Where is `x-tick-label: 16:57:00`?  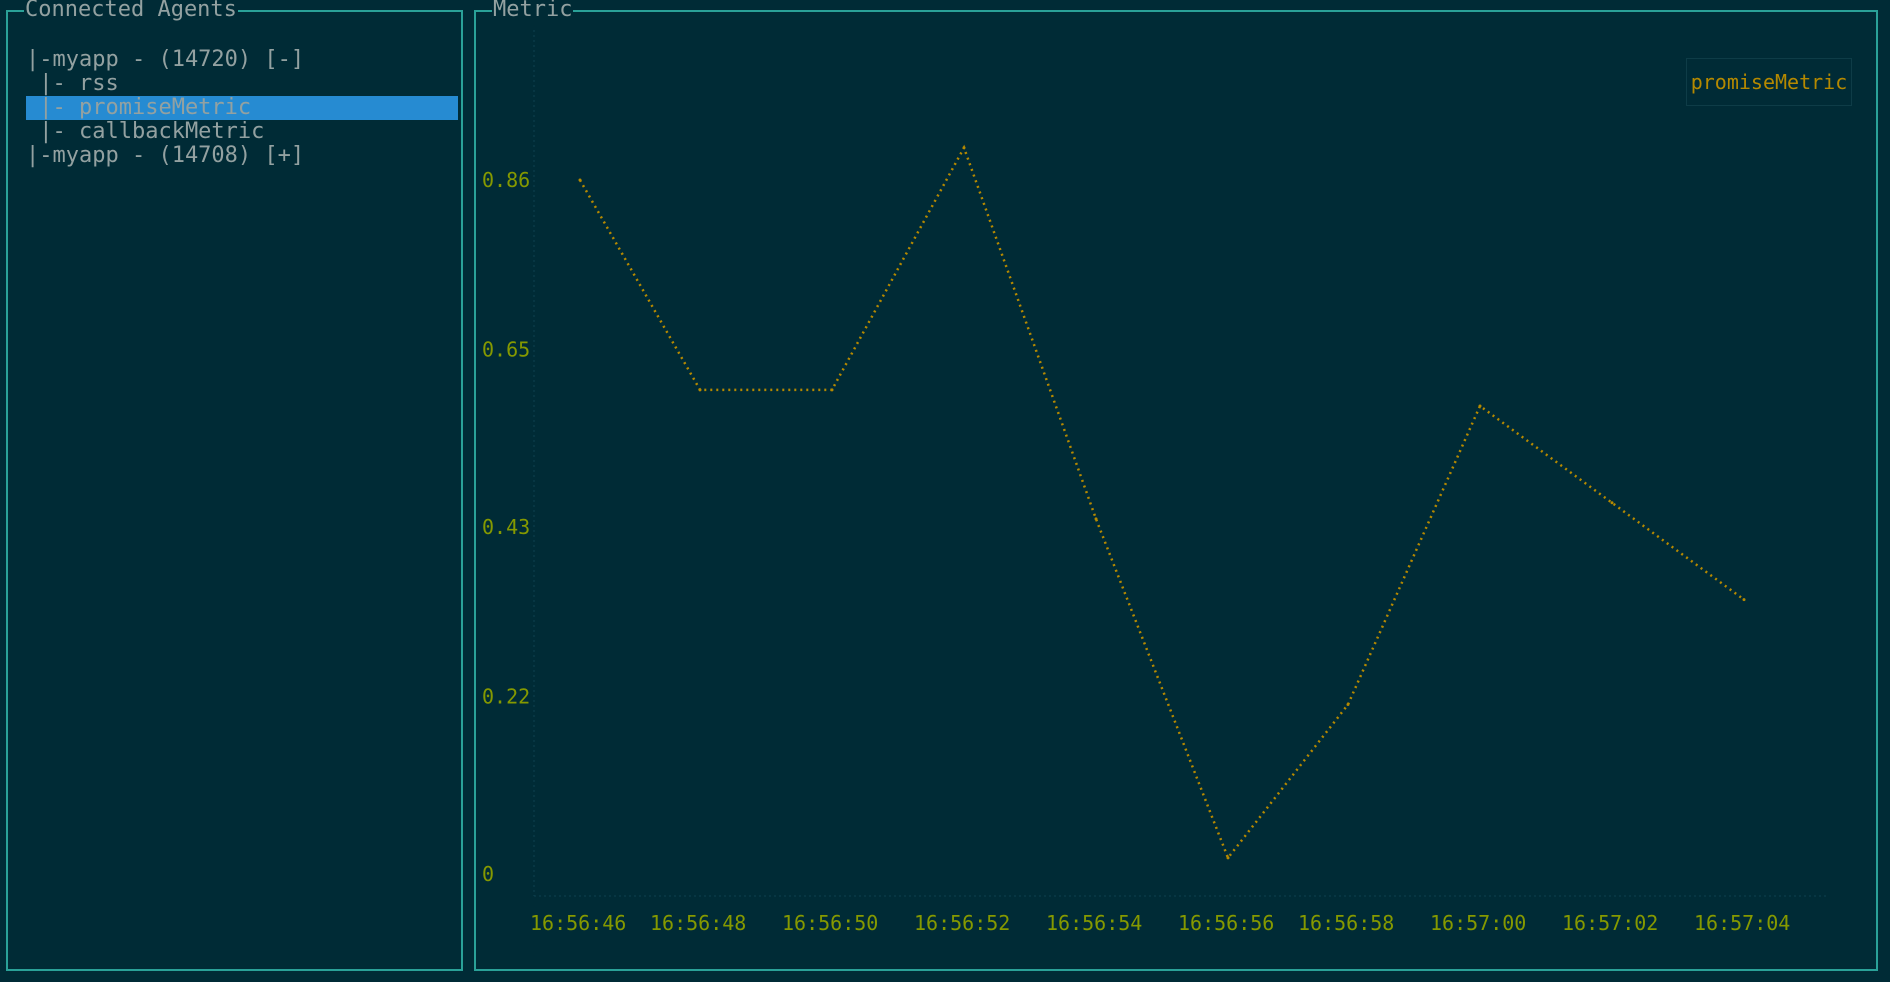 x-tick-label: 16:57:00 is located at coordinates (1478, 923).